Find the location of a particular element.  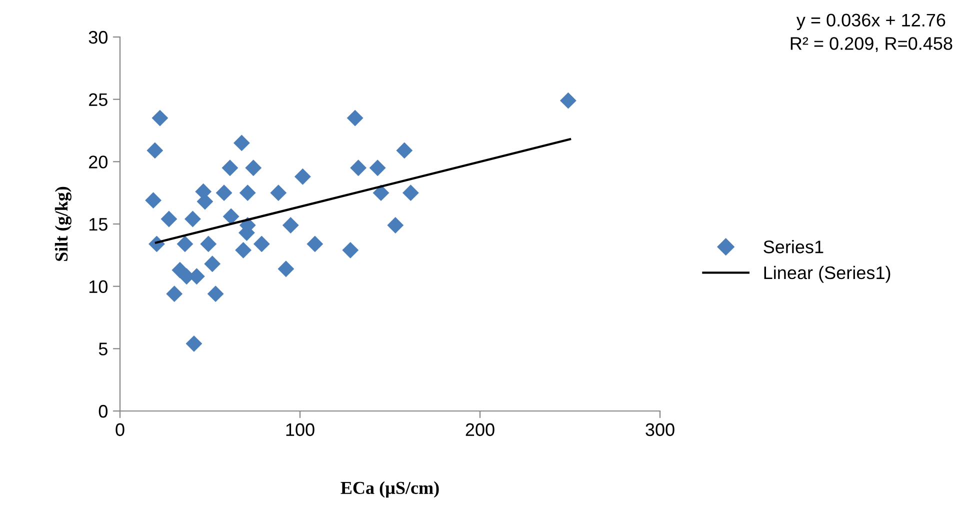

y-axis-title: Silt (g/kg) is located at coordinates (63, 223).